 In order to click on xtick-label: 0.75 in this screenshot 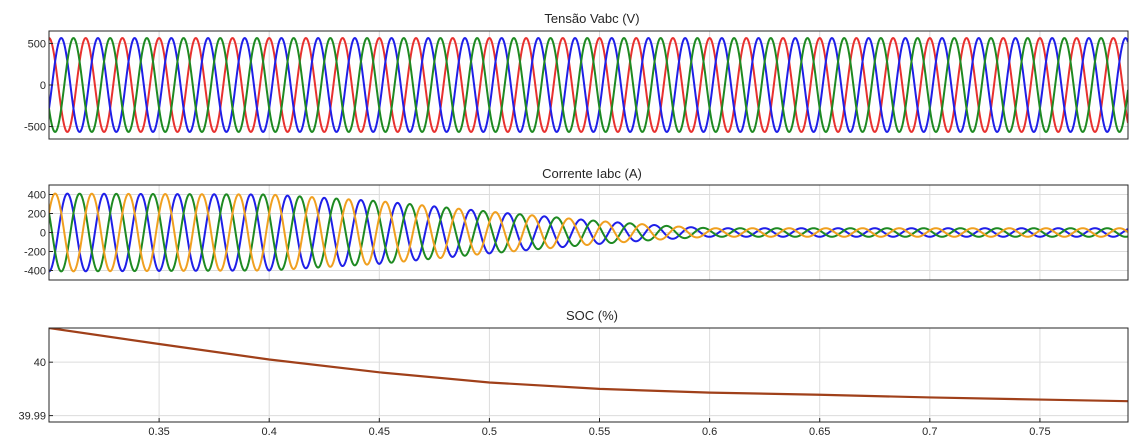, I will do `click(1039, 431)`.